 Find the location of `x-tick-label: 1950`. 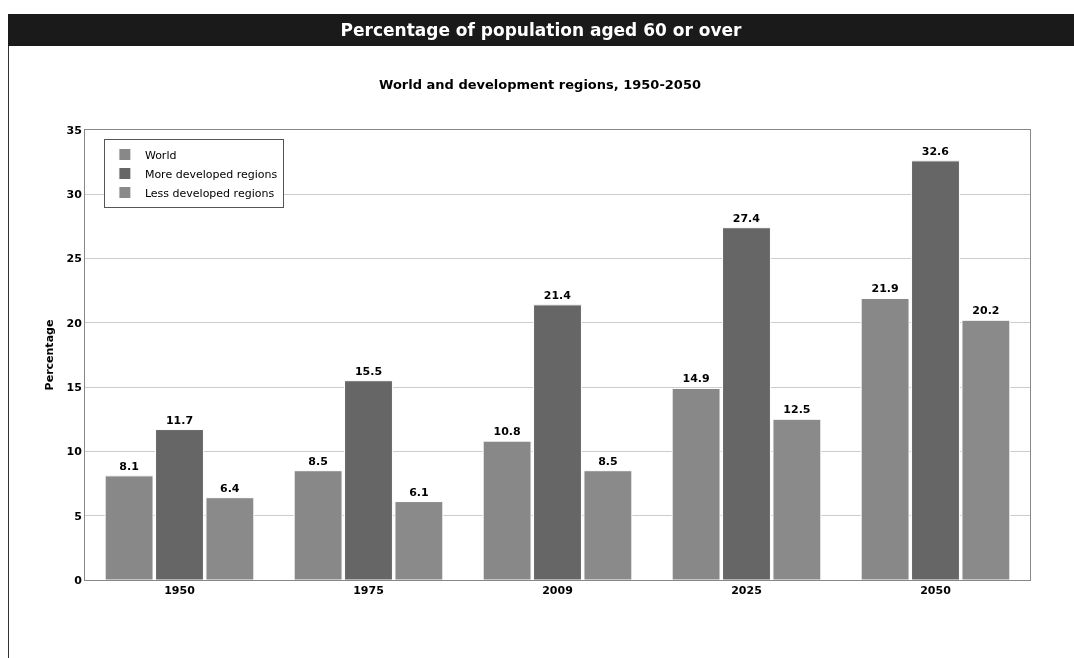

x-tick-label: 1950 is located at coordinates (180, 591).